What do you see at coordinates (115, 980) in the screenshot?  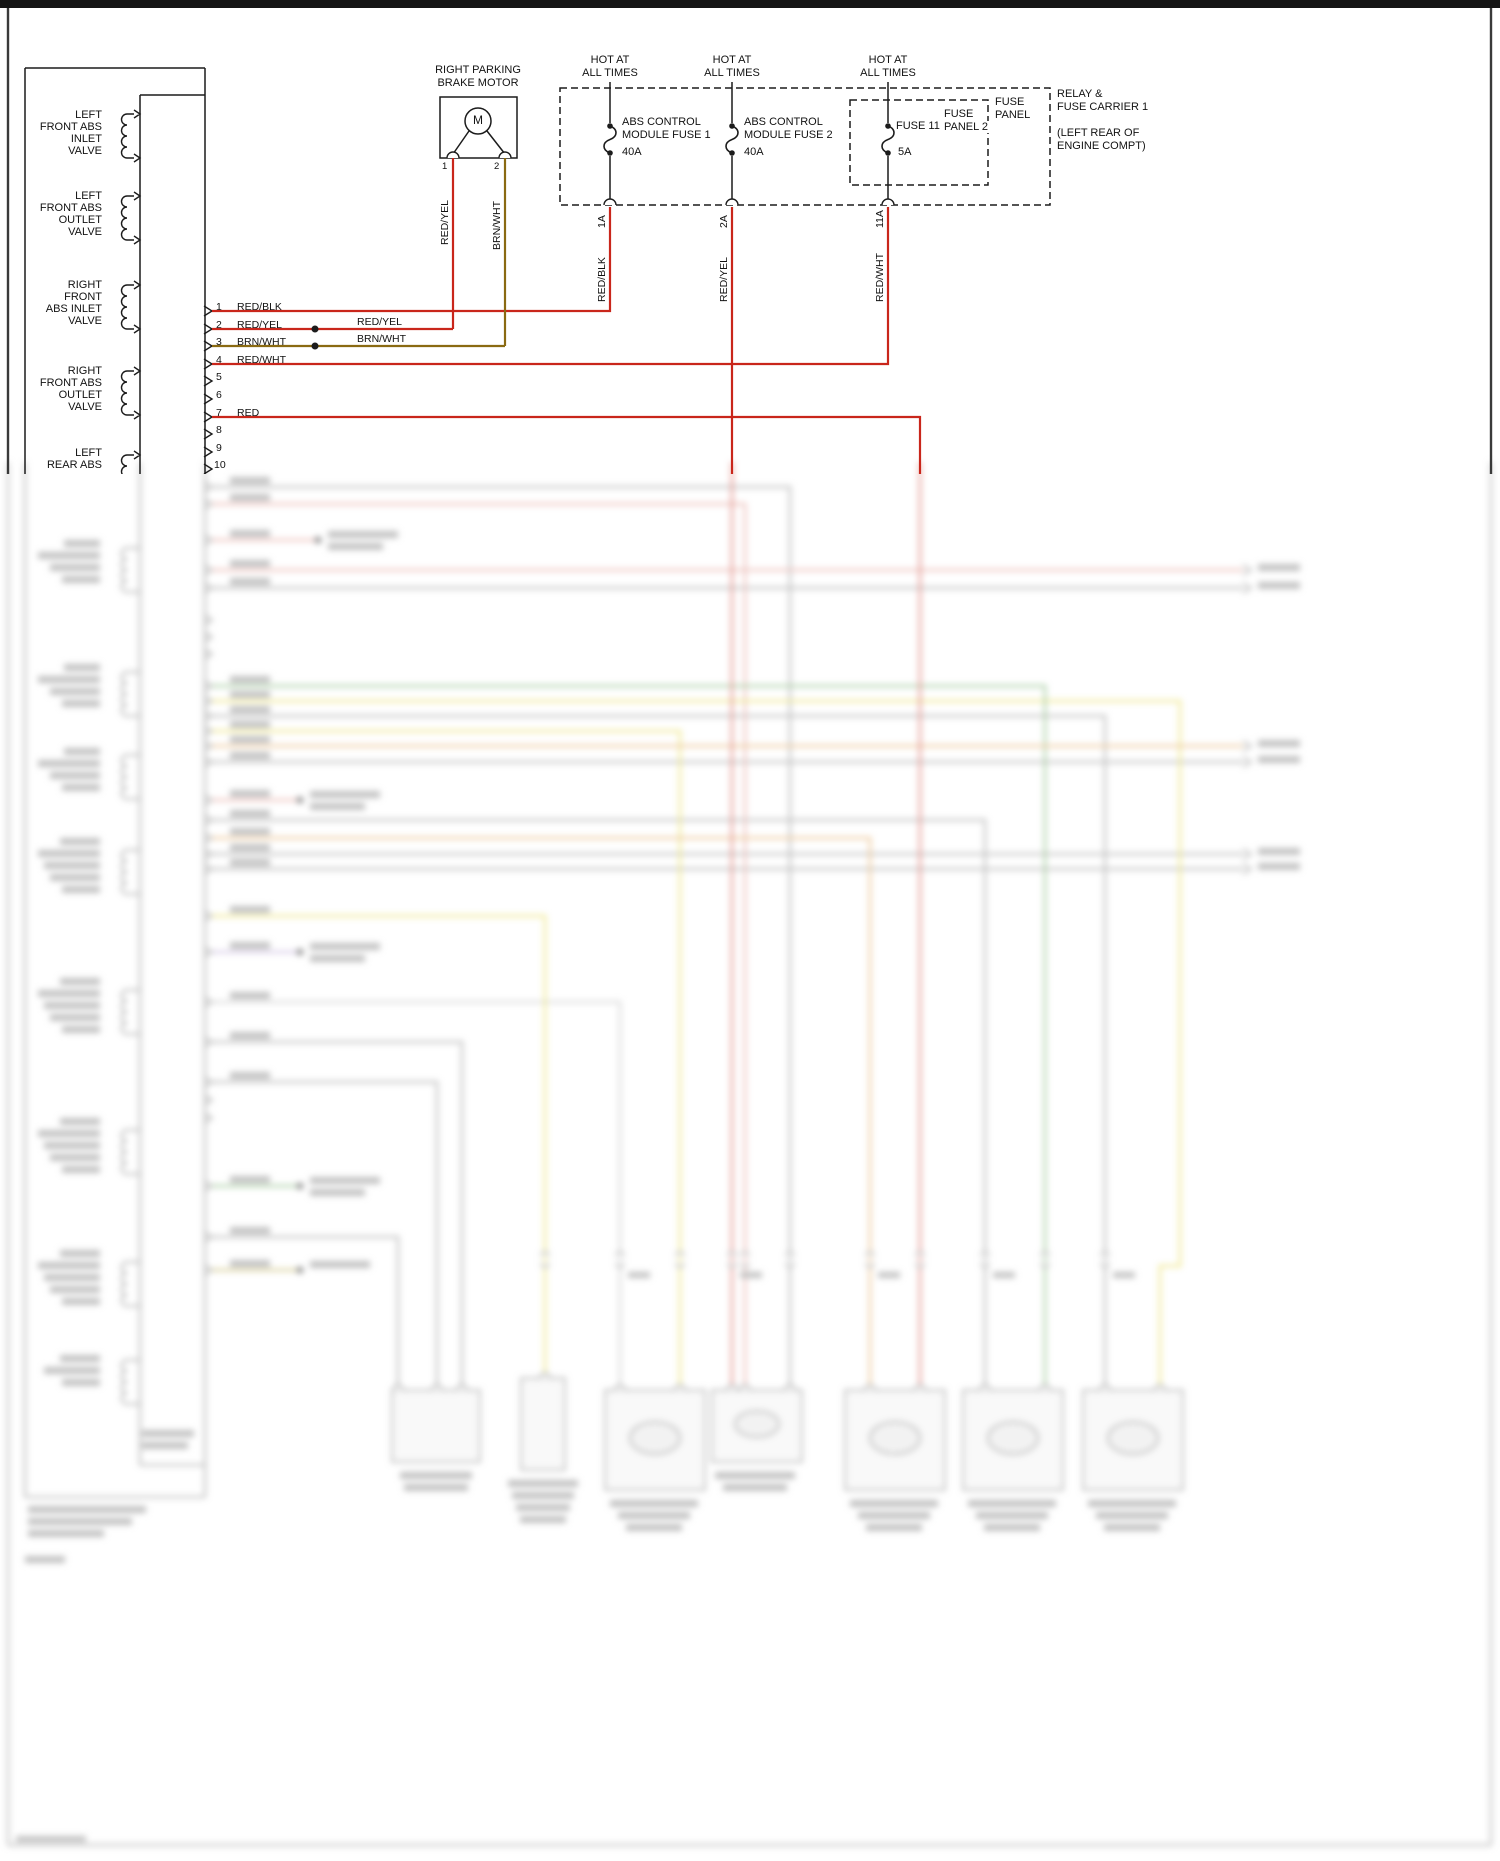 I see `abs-module-outline-blur` at bounding box center [115, 980].